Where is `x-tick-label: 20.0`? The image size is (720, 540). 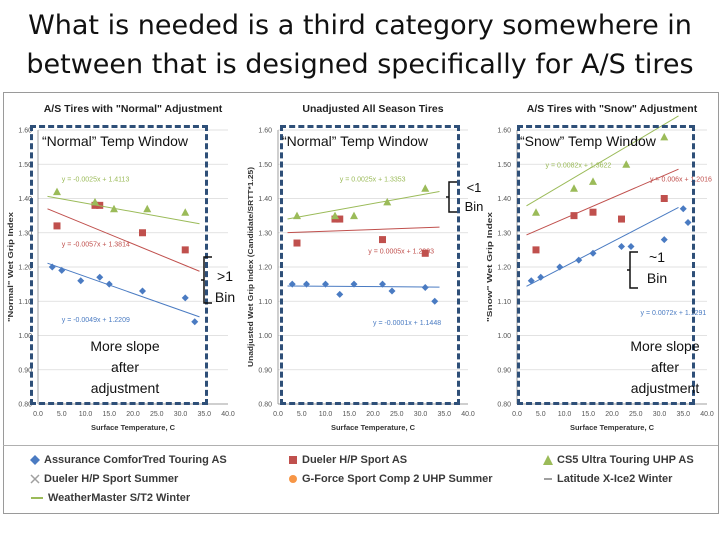 x-tick-label: 20.0 is located at coordinates (373, 414).